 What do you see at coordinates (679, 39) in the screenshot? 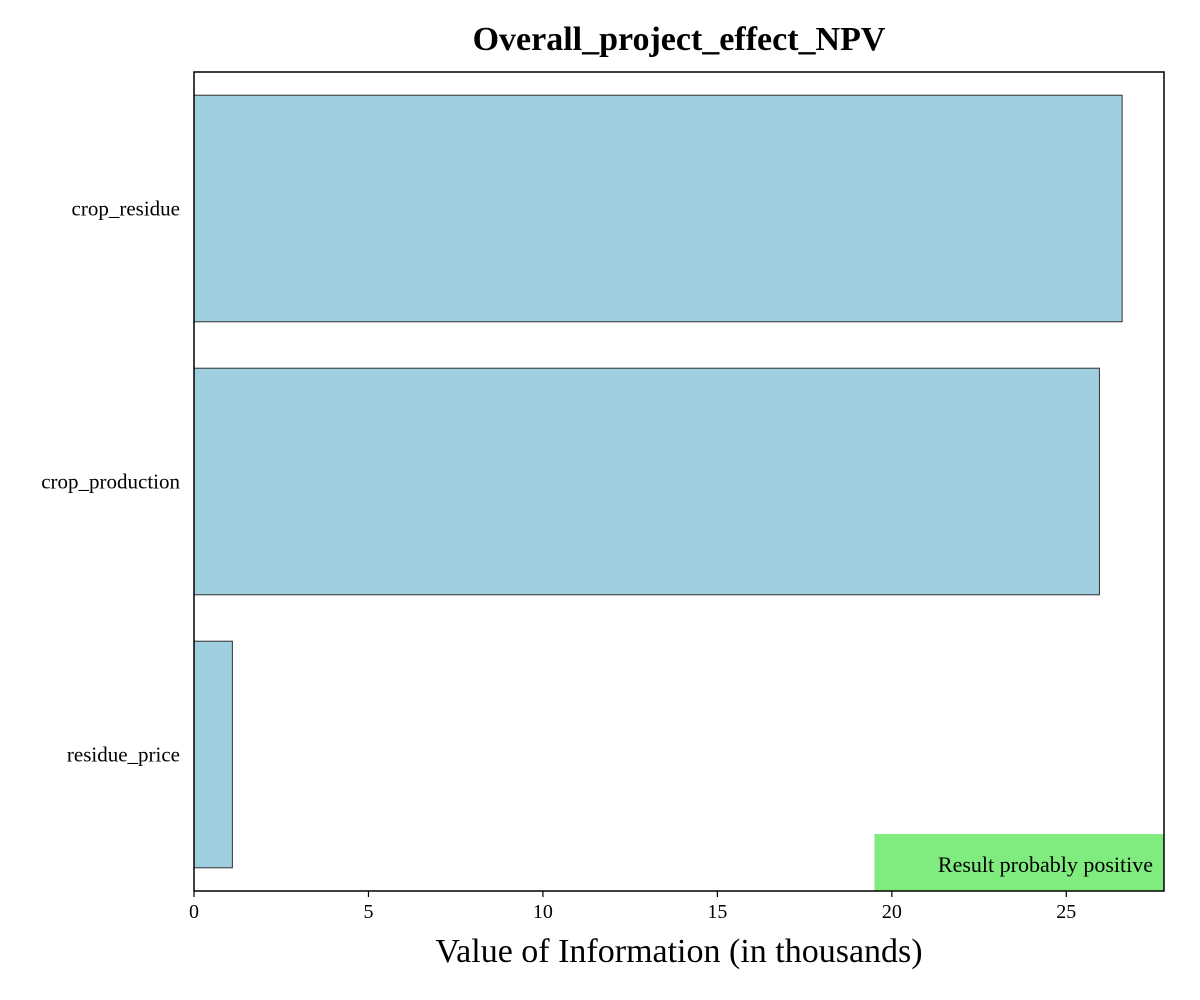
I see `chart-title: Overall_project_effect_NPV` at bounding box center [679, 39].